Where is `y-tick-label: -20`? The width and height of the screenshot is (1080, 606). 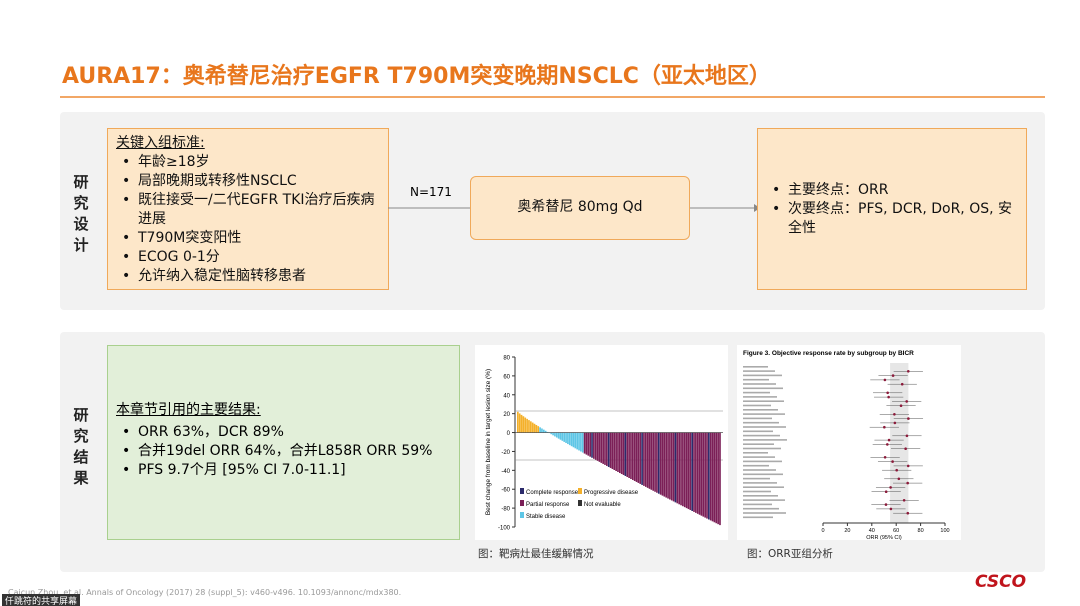
y-tick-label: -20 is located at coordinates (505, 453).